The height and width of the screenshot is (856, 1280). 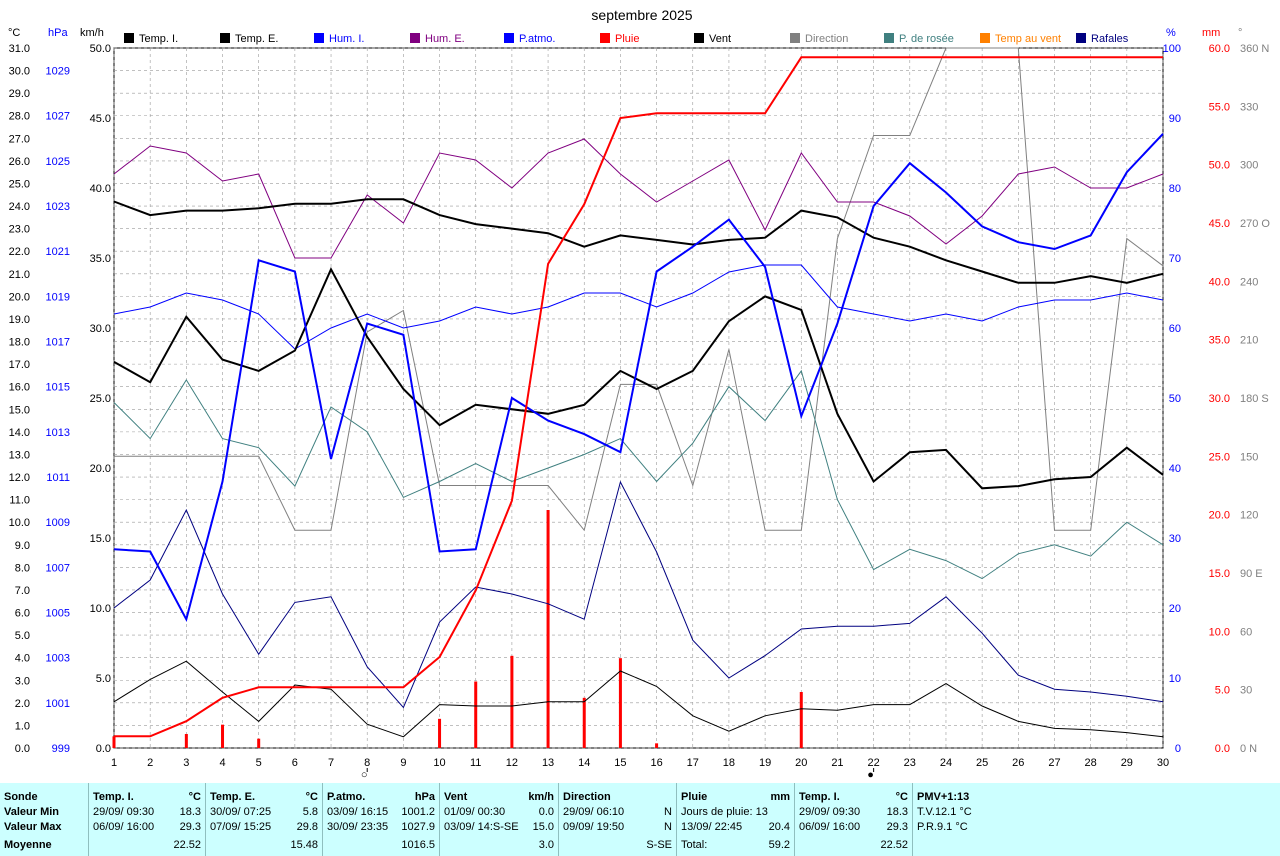 What do you see at coordinates (22, 568) in the screenshot?
I see `temp-tick-label: 8.0` at bounding box center [22, 568].